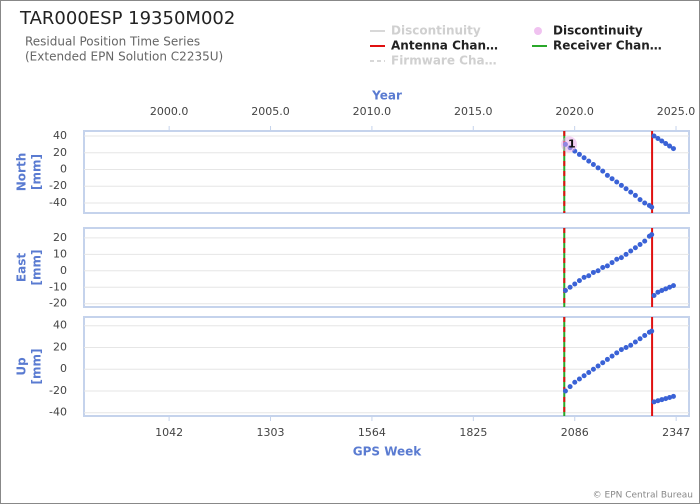 The image size is (700, 504). What do you see at coordinates (372, 432) in the screenshot?
I see `x-tick-label: 1564` at bounding box center [372, 432].